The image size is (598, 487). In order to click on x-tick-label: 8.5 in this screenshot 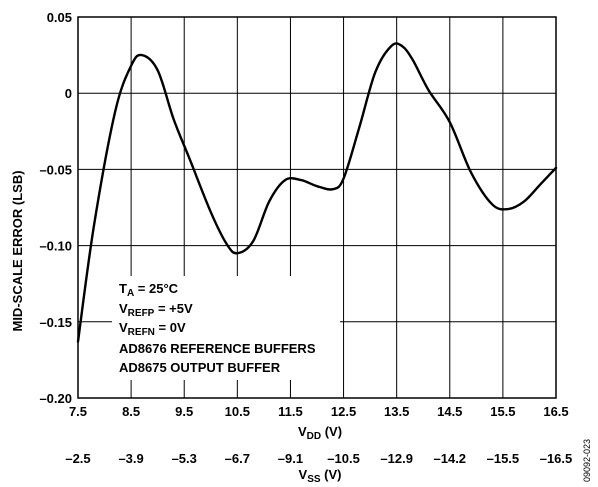, I will do `click(131, 411)`.